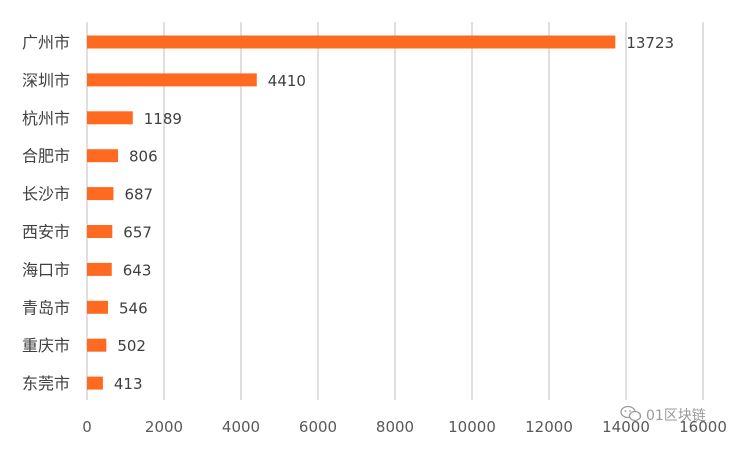 The image size is (750, 450). I want to click on watermark-text: 01区块链, so click(676, 416).